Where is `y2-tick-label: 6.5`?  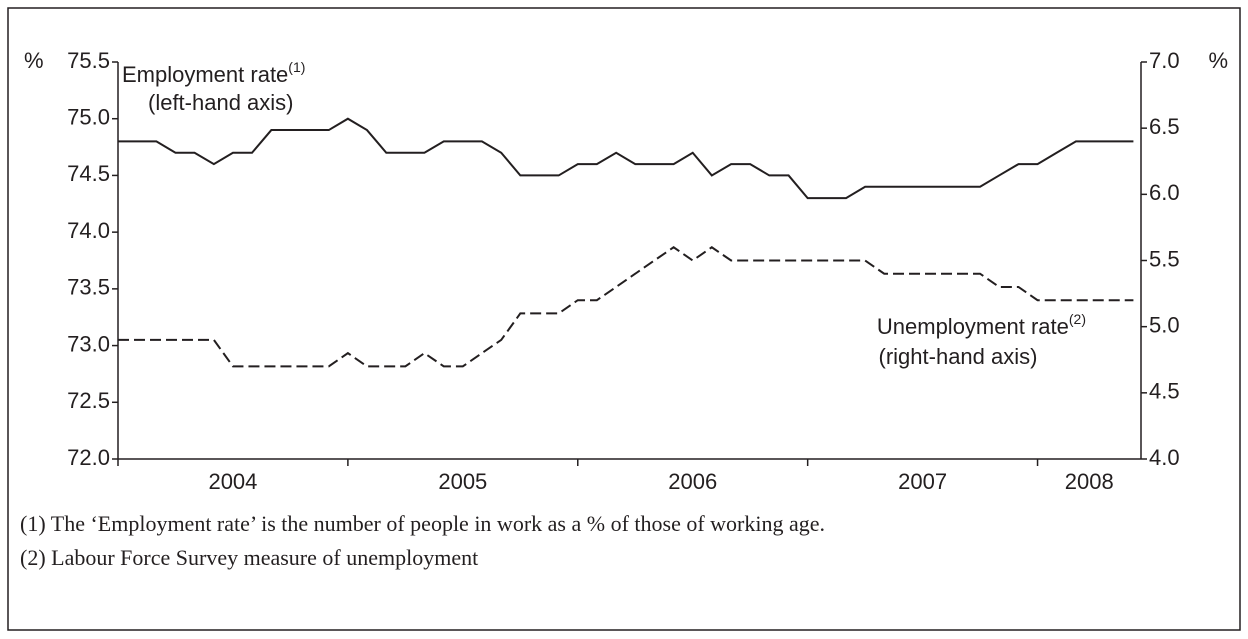
y2-tick-label: 6.5 is located at coordinates (1164, 126).